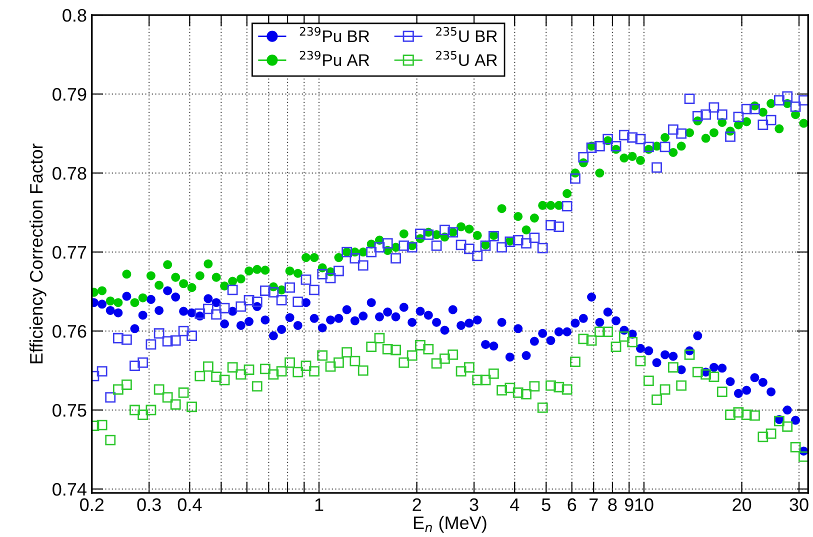  I want to click on y-tick-label: 0.77, so click(69, 252).